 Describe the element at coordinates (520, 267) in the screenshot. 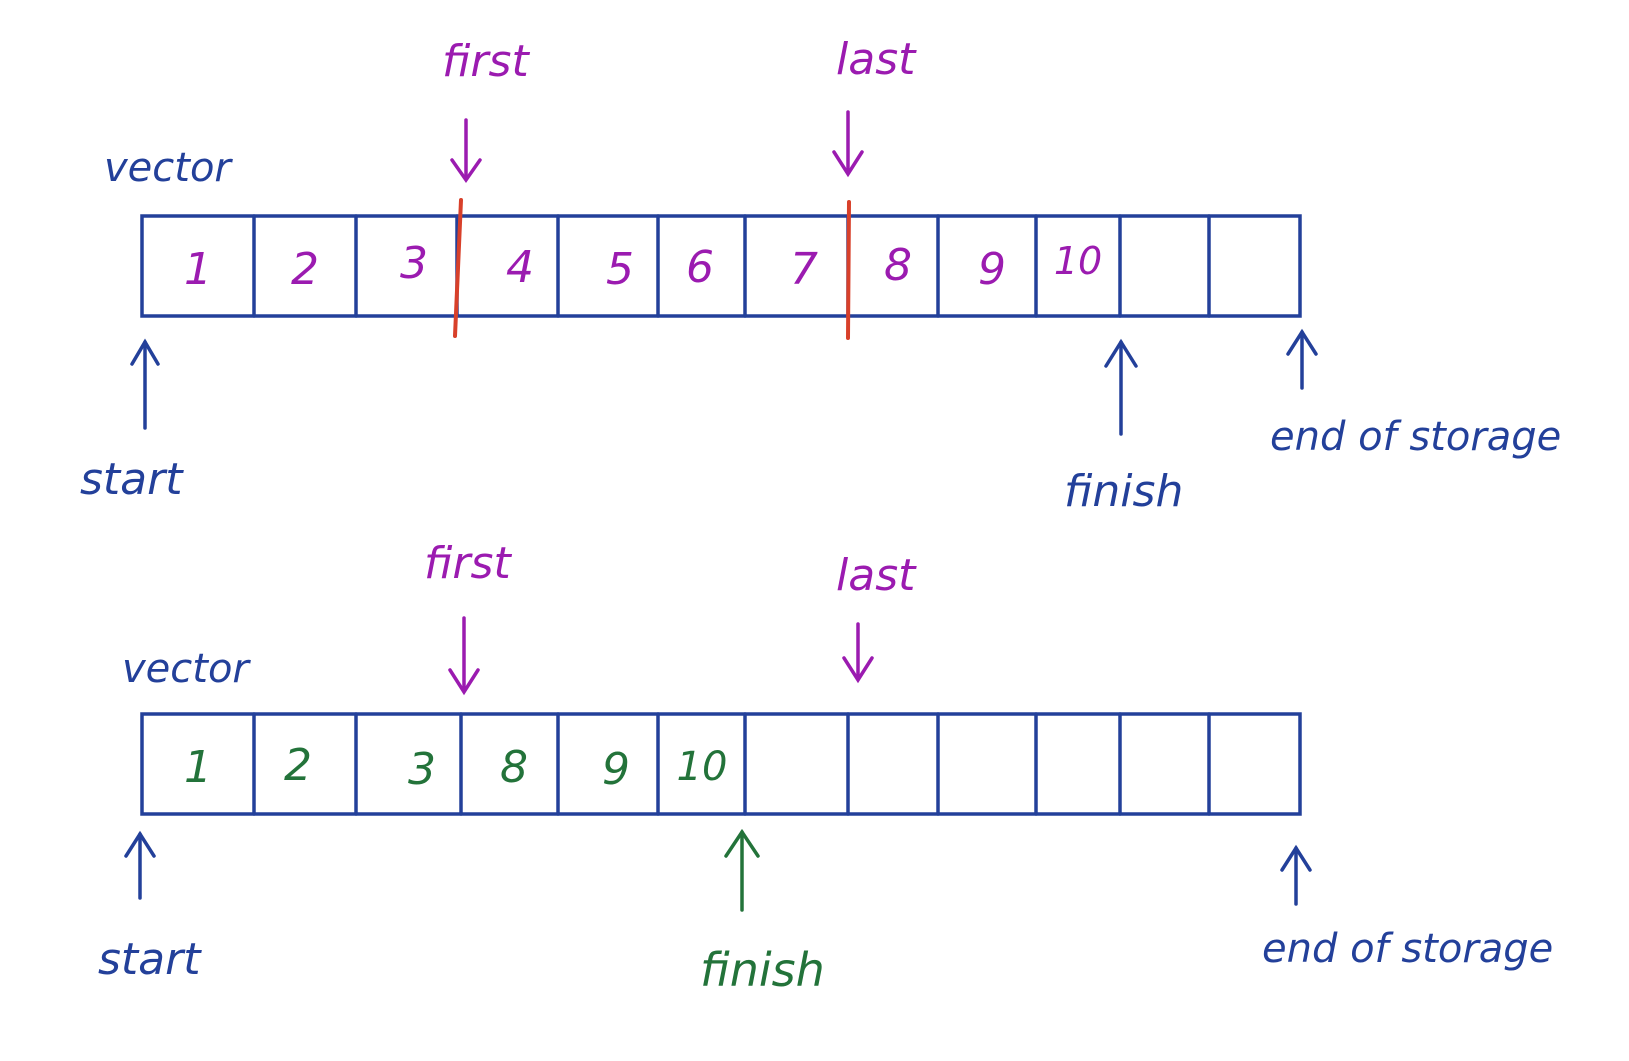

I see `cell-value: 4` at that location.